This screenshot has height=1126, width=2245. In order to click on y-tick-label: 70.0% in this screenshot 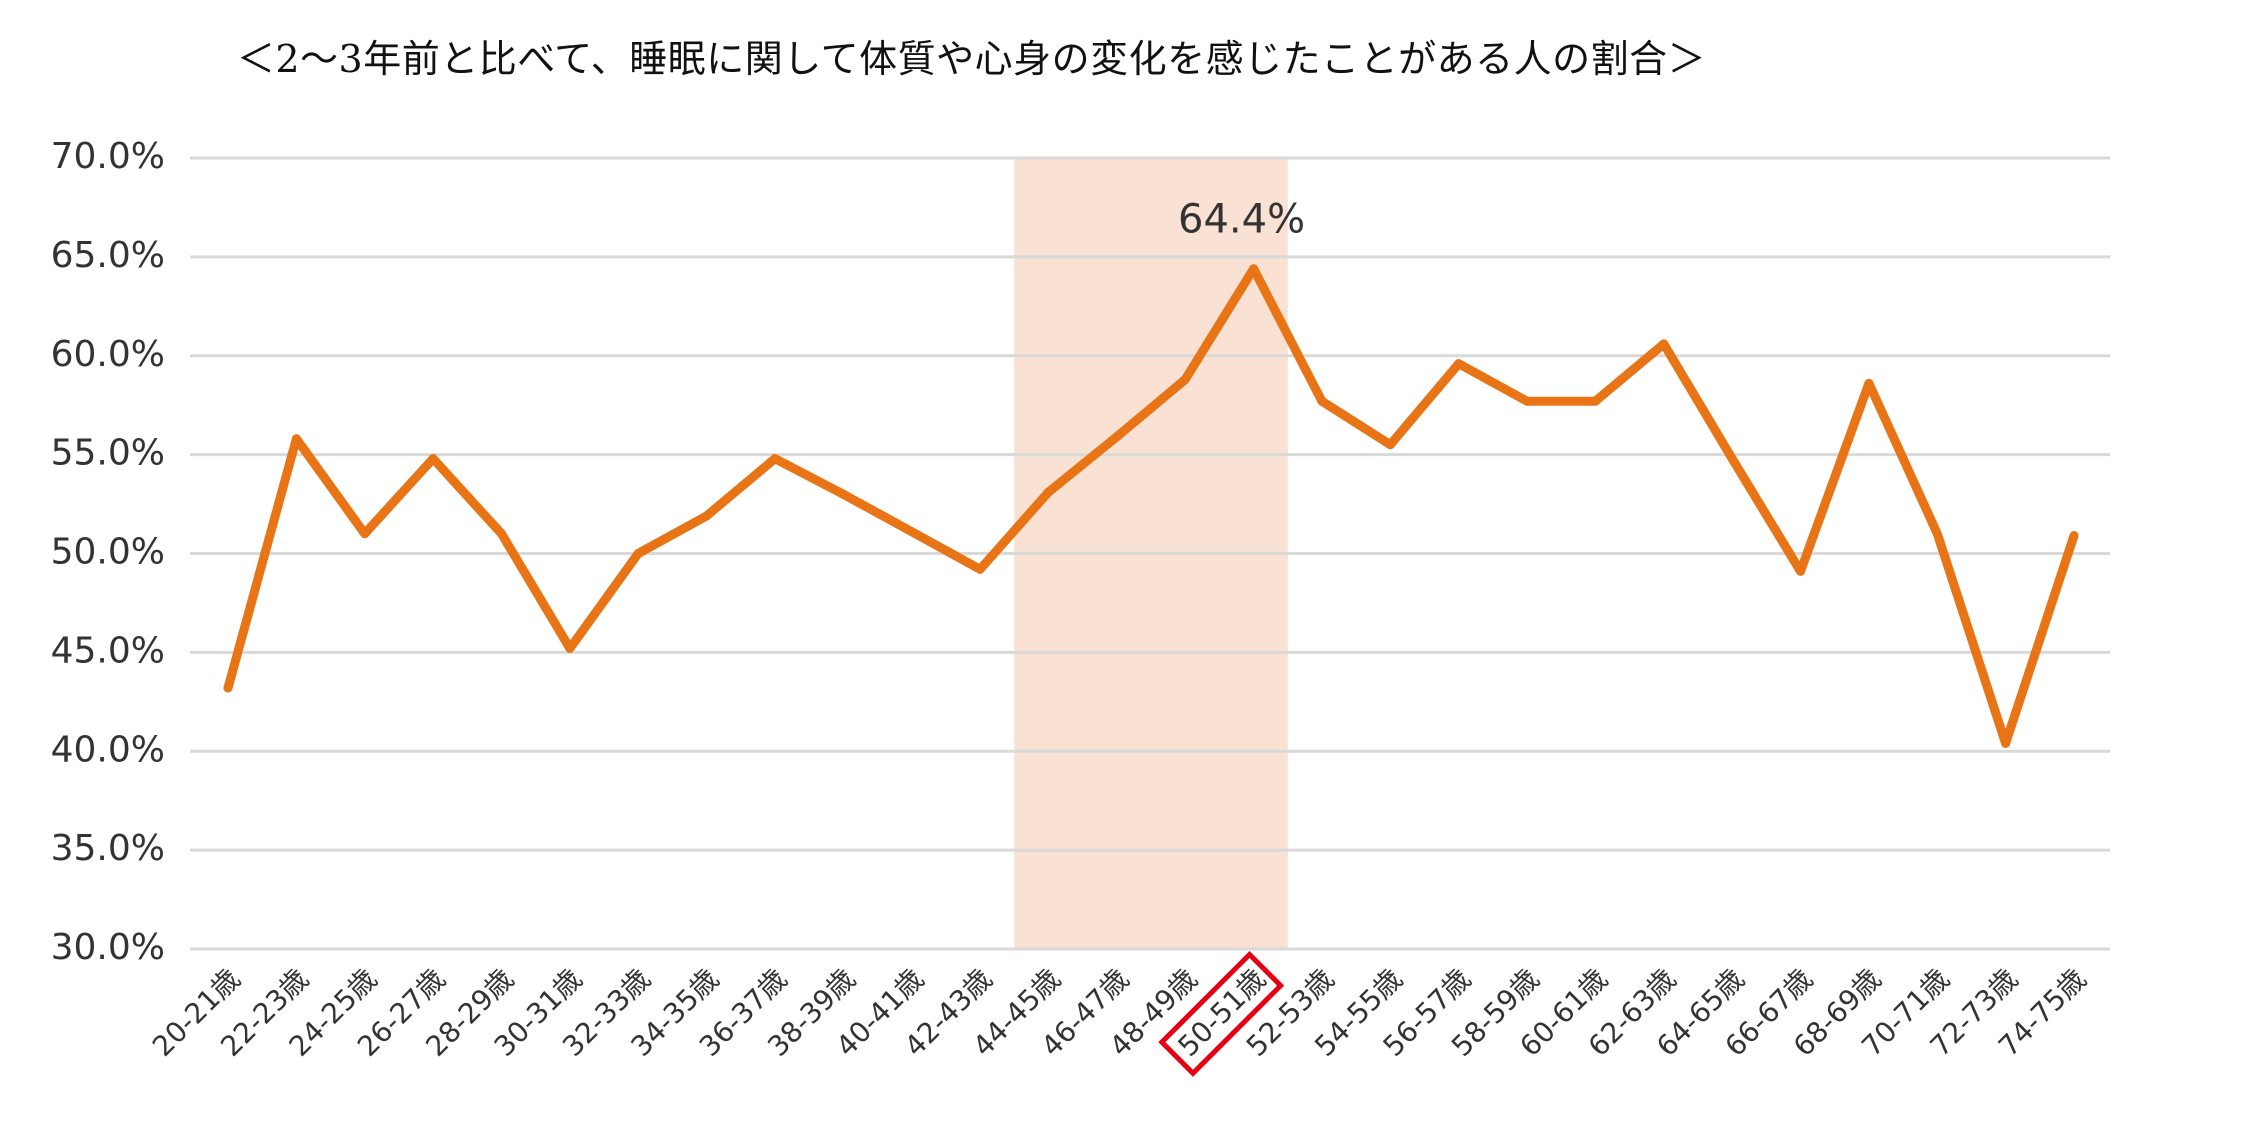, I will do `click(108, 156)`.